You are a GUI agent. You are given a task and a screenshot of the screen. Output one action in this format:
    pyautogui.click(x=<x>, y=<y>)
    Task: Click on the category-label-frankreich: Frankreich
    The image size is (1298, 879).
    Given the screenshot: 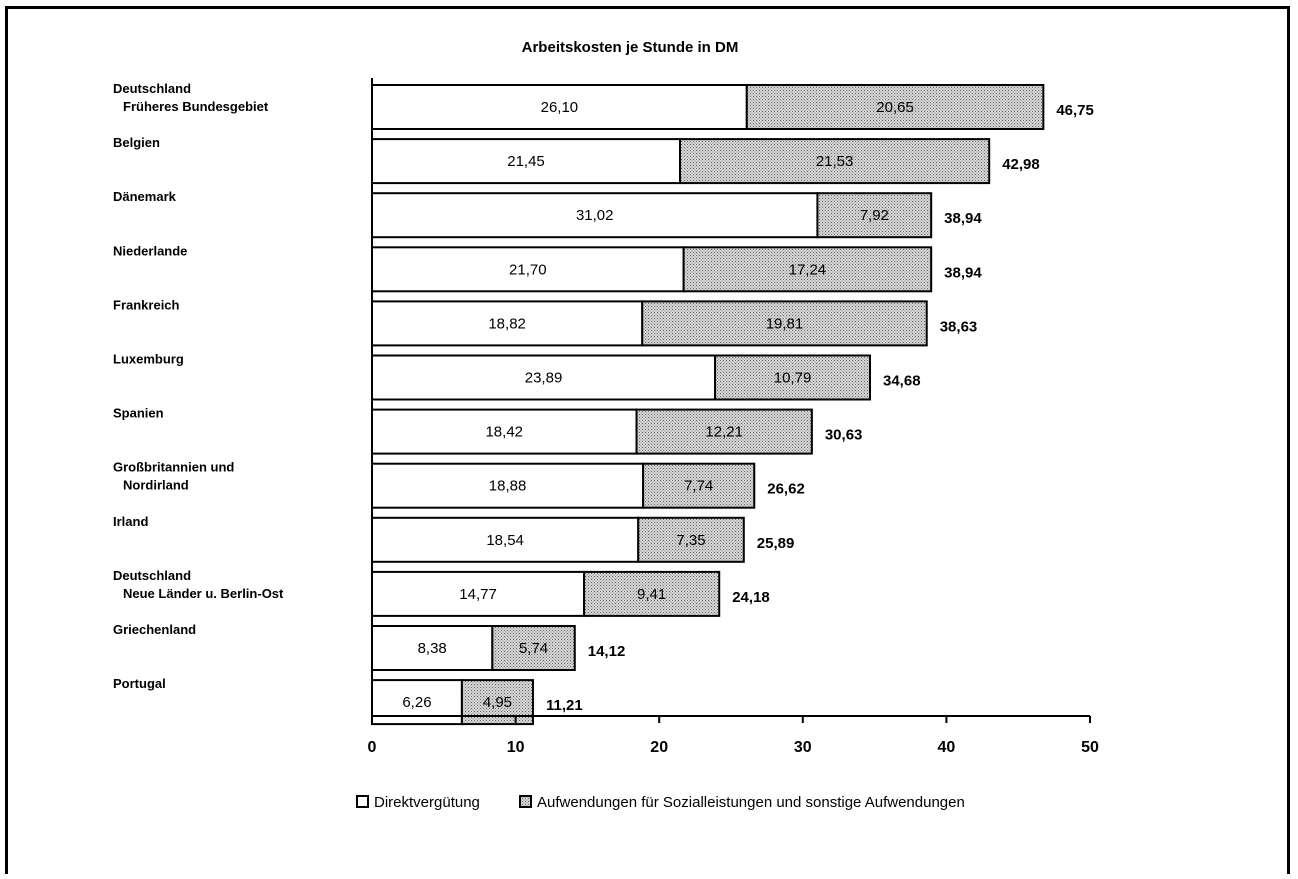 What is the action you would take?
    pyautogui.click(x=146, y=304)
    